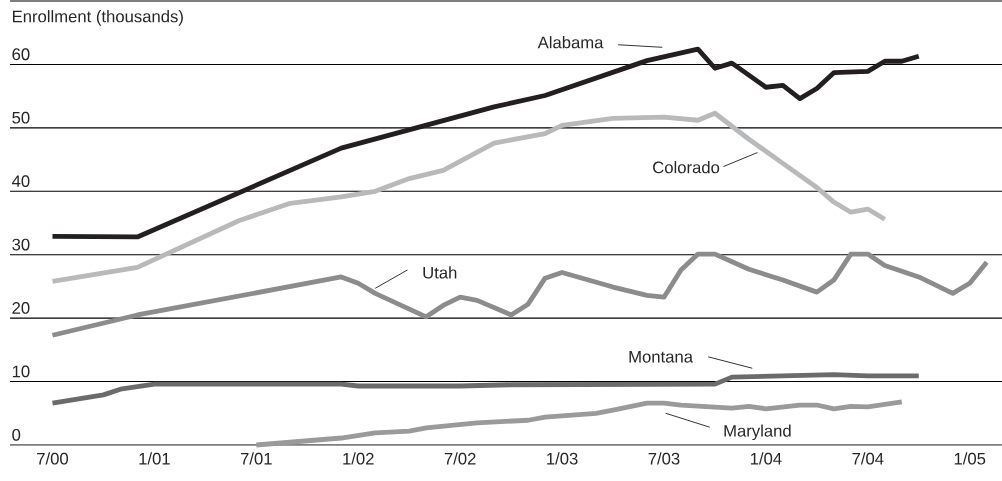 This screenshot has width=1002, height=481. I want to click on y-tick-label: 50, so click(21, 117).